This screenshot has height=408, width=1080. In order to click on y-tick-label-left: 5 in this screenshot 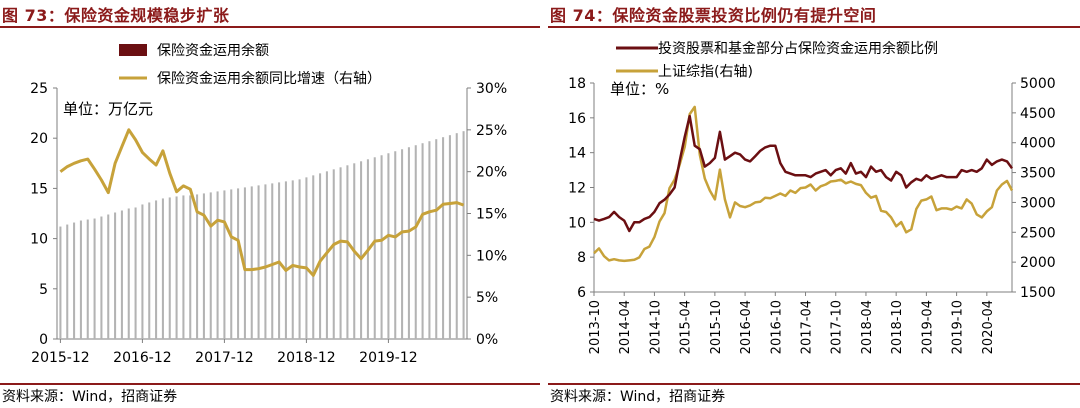, I will do `click(43, 290)`.